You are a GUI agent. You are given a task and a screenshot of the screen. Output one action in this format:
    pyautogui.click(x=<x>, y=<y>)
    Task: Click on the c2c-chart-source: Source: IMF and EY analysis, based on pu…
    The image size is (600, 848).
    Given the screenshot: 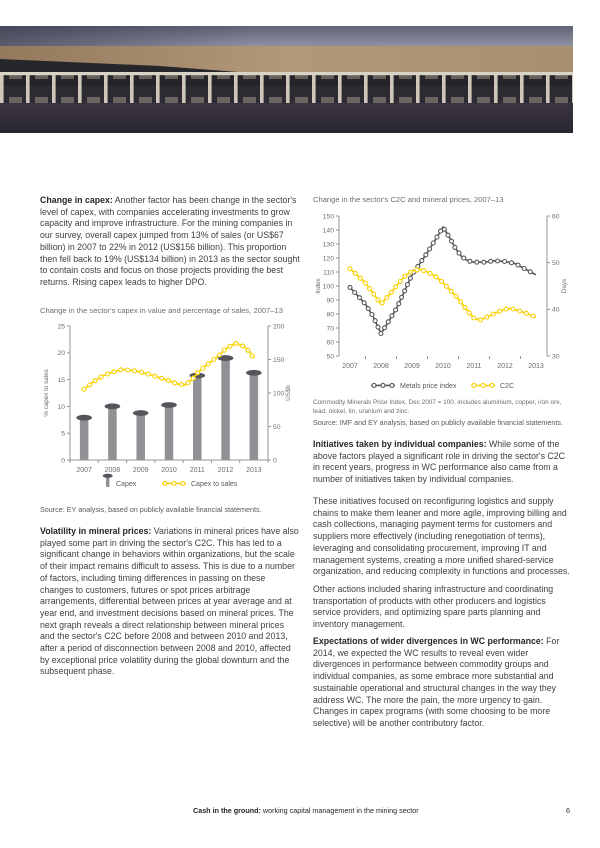 What is the action you would take?
    pyautogui.click(x=438, y=422)
    